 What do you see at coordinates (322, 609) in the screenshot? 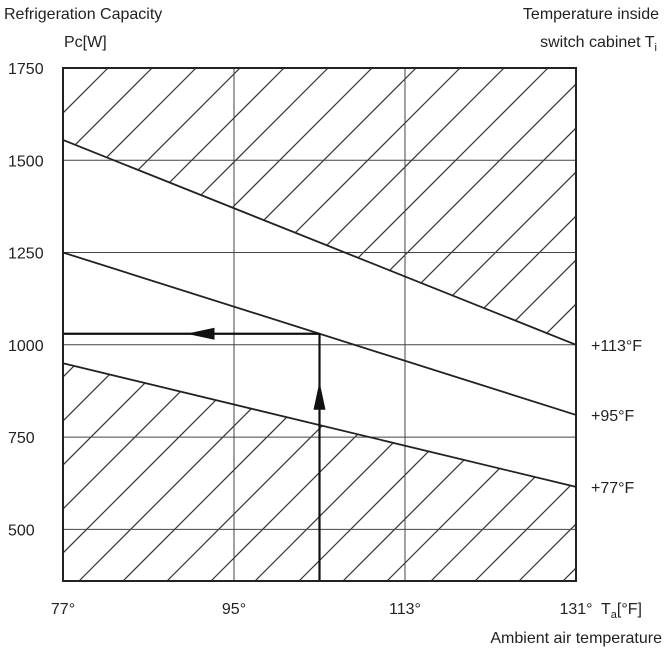
I see `x-tick-labels: 77° 95° 113° 131°` at bounding box center [322, 609].